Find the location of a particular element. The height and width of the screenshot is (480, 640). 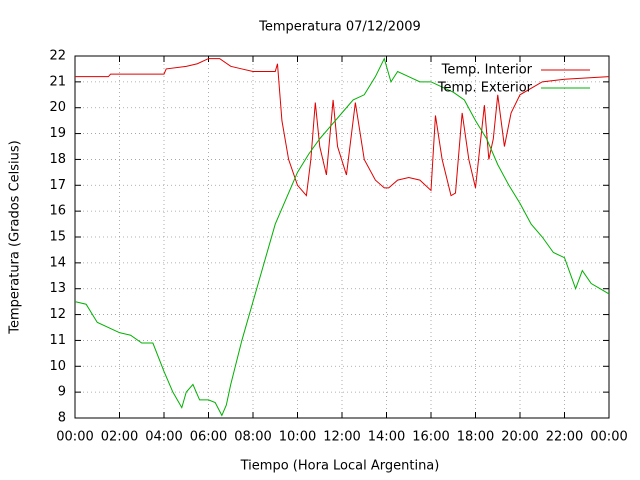

y-tick-label: 22 is located at coordinates (57, 56).